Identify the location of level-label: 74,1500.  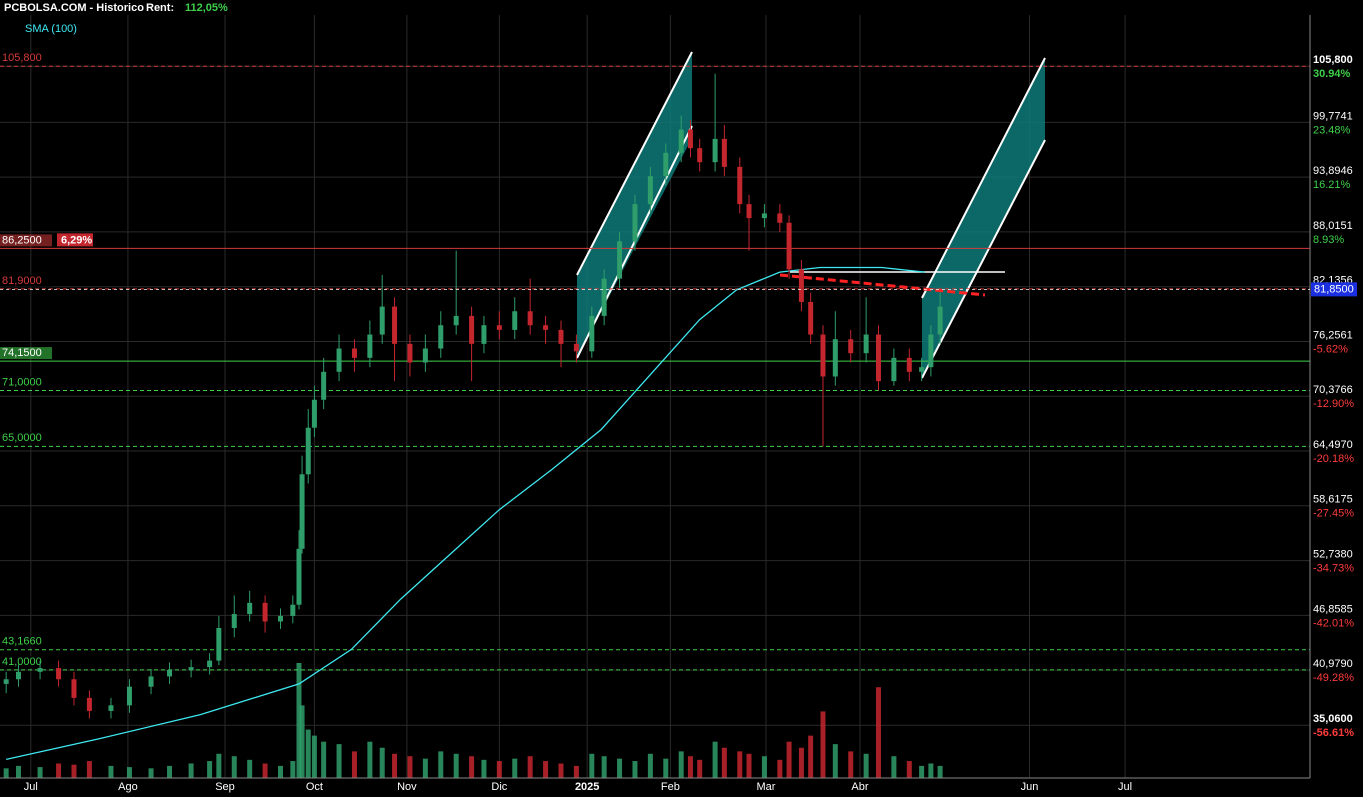
(22, 353).